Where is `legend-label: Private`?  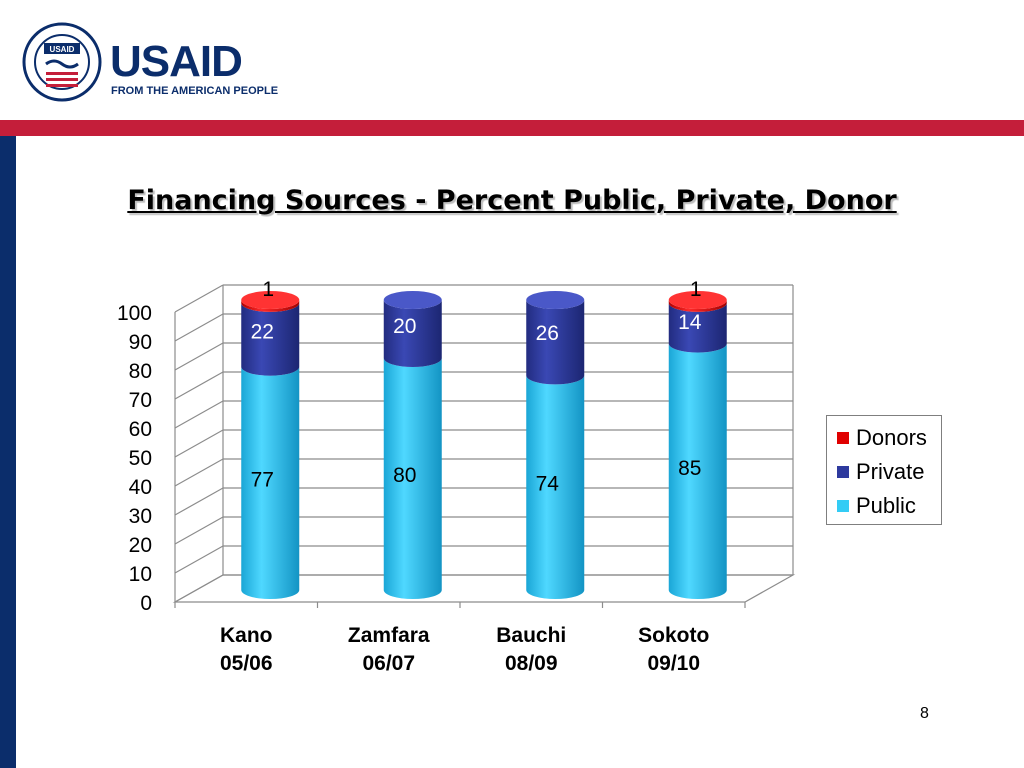
legend-label: Private is located at coordinates (890, 471).